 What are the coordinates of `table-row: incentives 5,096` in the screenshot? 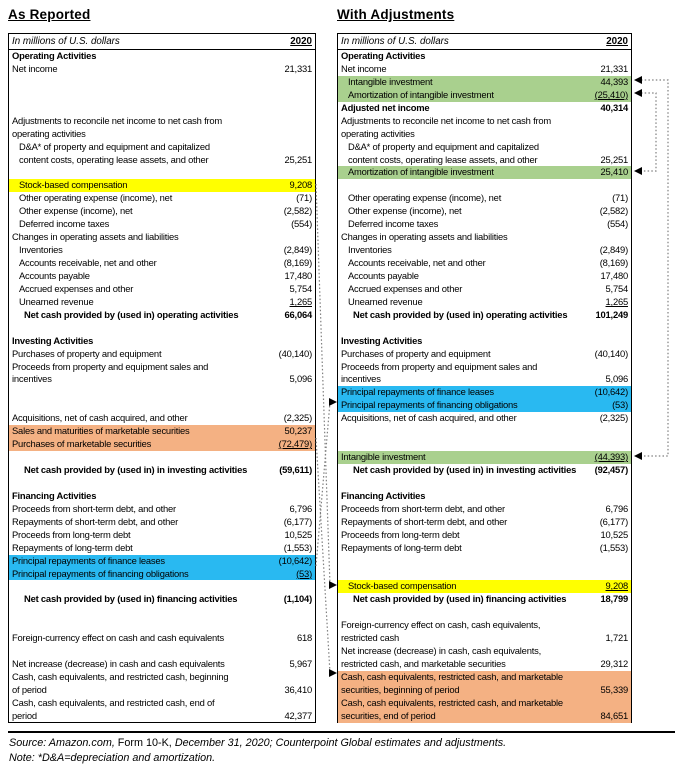 It's located at (162, 379).